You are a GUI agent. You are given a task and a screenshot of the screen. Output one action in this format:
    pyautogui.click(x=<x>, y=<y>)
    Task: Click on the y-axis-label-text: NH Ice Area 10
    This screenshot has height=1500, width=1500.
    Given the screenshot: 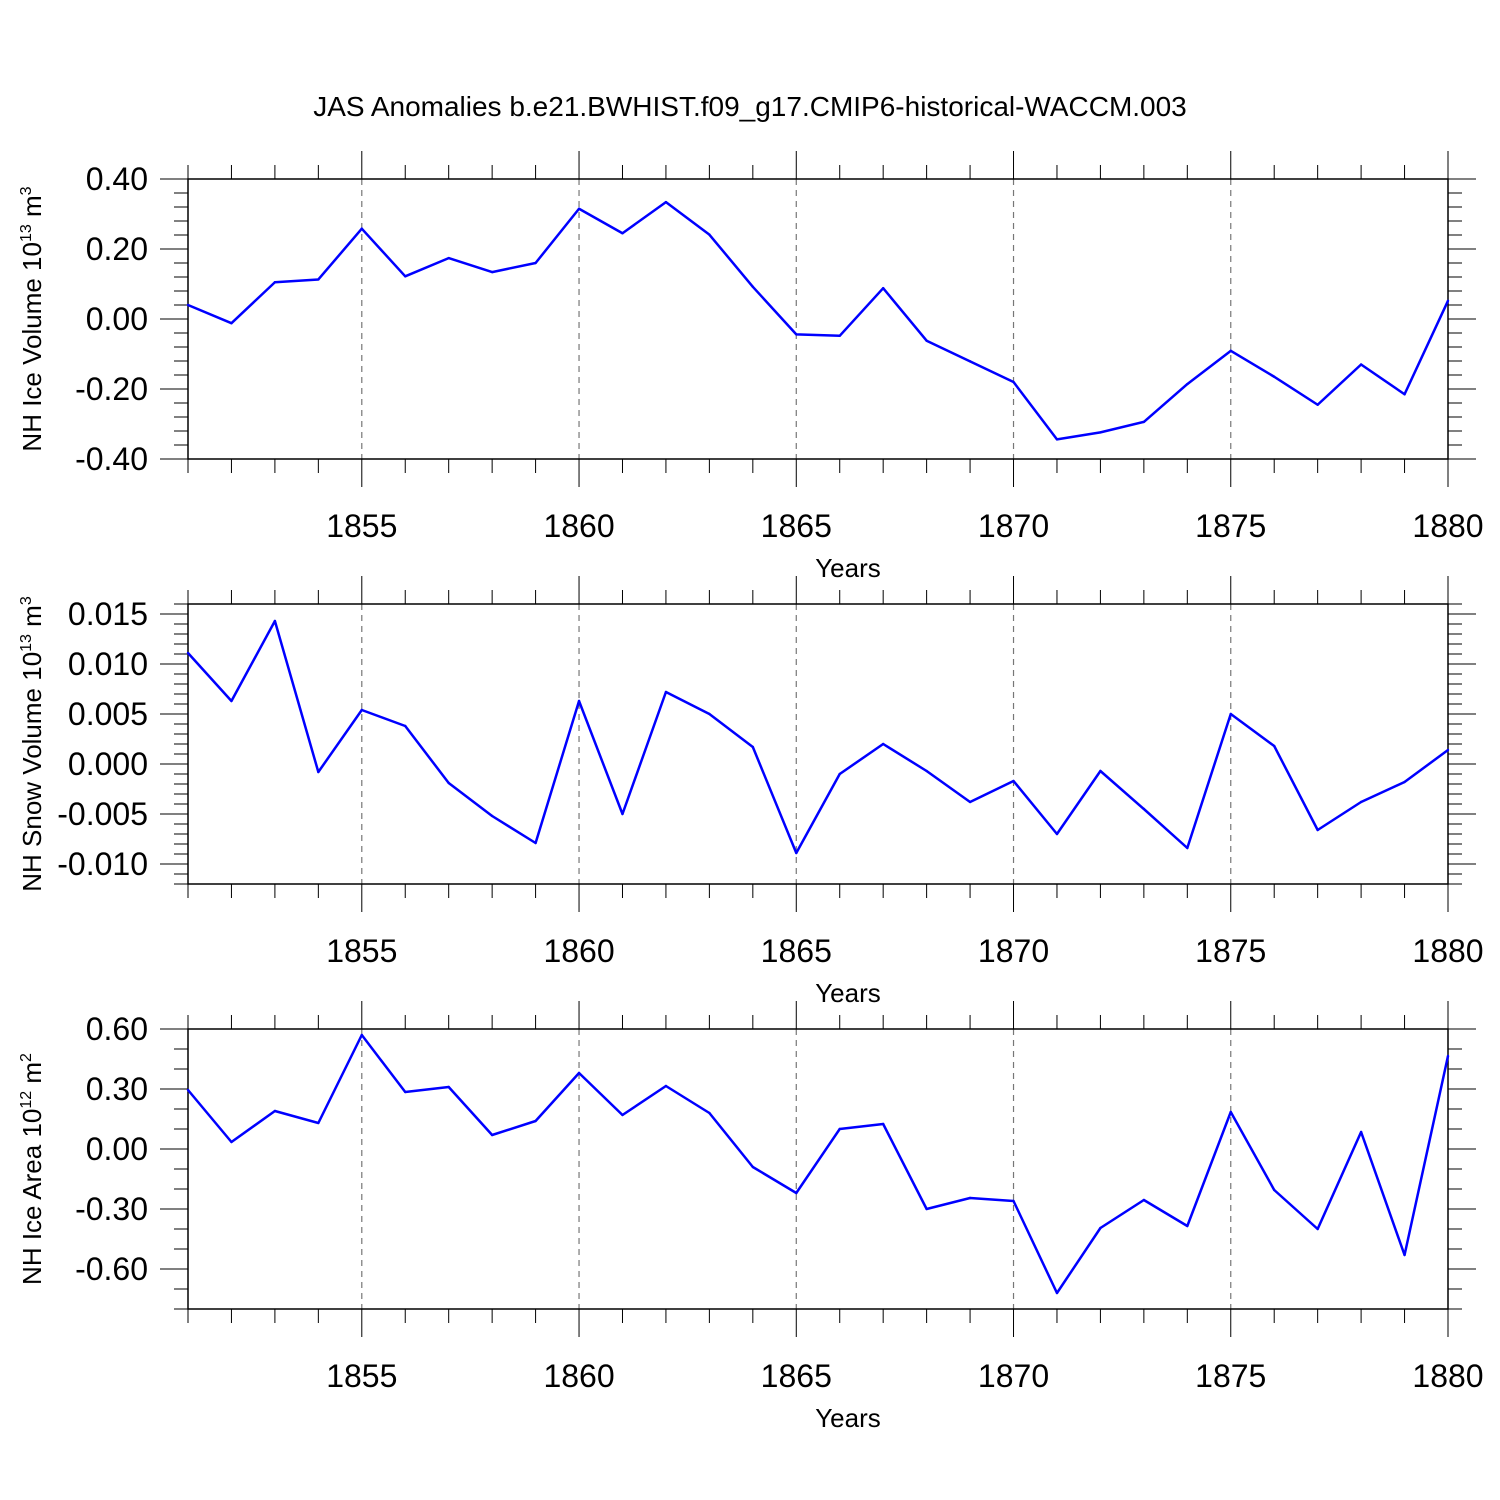 What is the action you would take?
    pyautogui.click(x=32, y=1197)
    